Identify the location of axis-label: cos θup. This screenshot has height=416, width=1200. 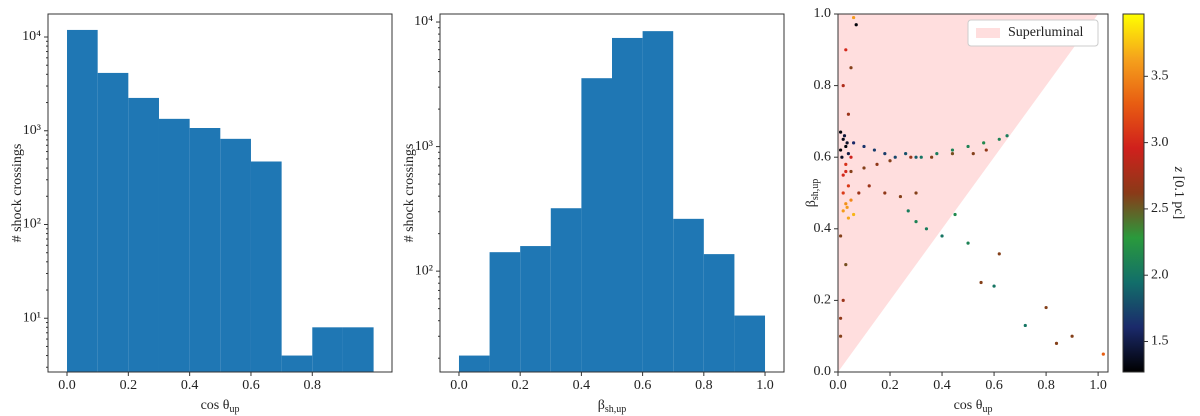
(220, 406).